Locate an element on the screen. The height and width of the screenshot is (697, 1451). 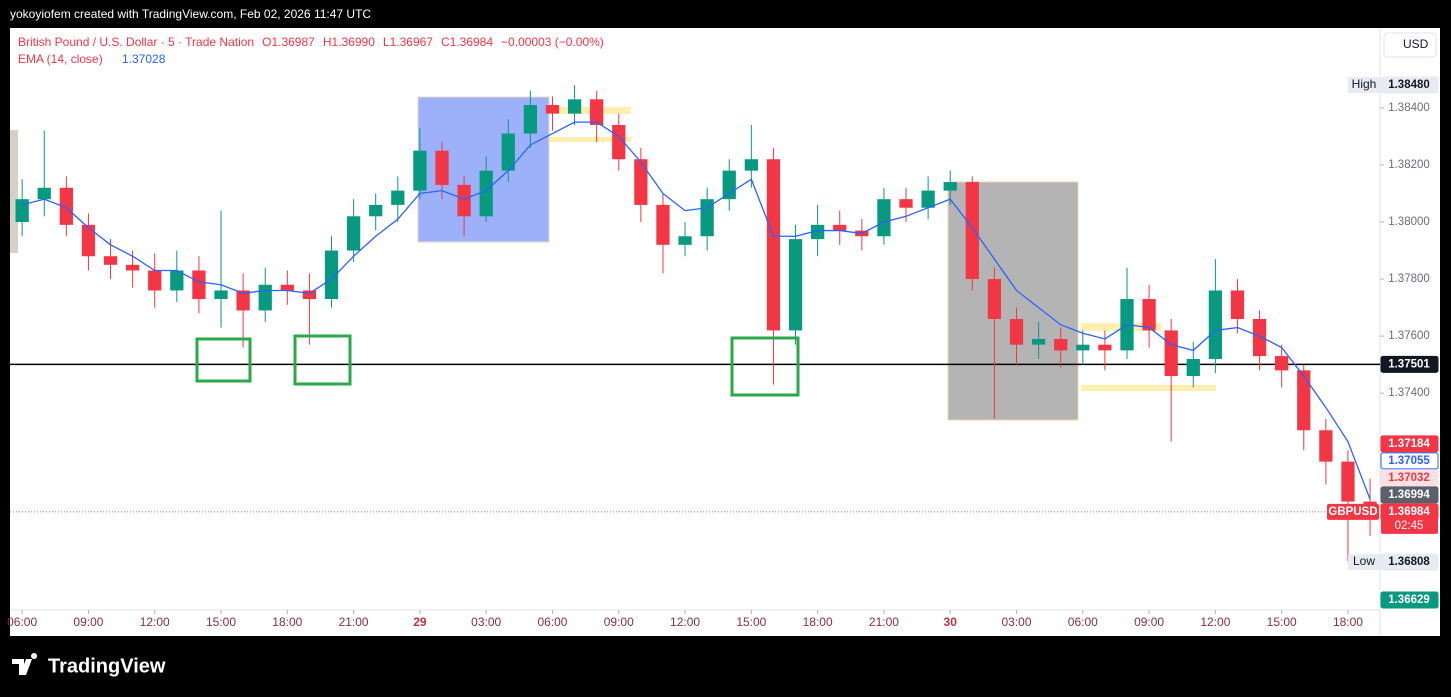
zone is located at coordinates (14, 191).